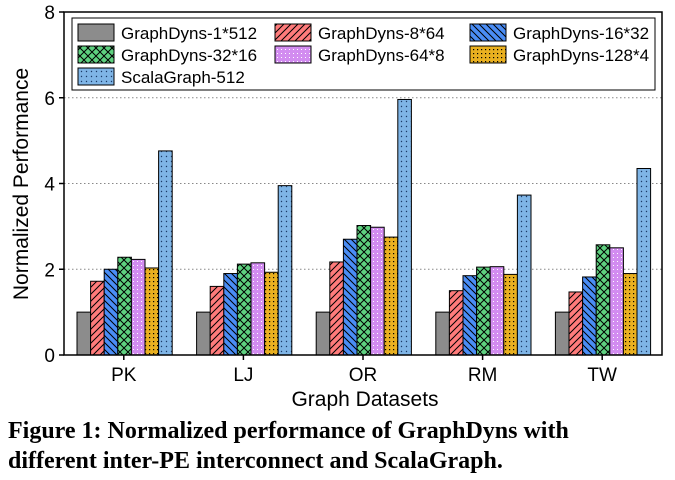 Image resolution: width=675 pixels, height=480 pixels. I want to click on x-tick-label: RM, so click(483, 375).